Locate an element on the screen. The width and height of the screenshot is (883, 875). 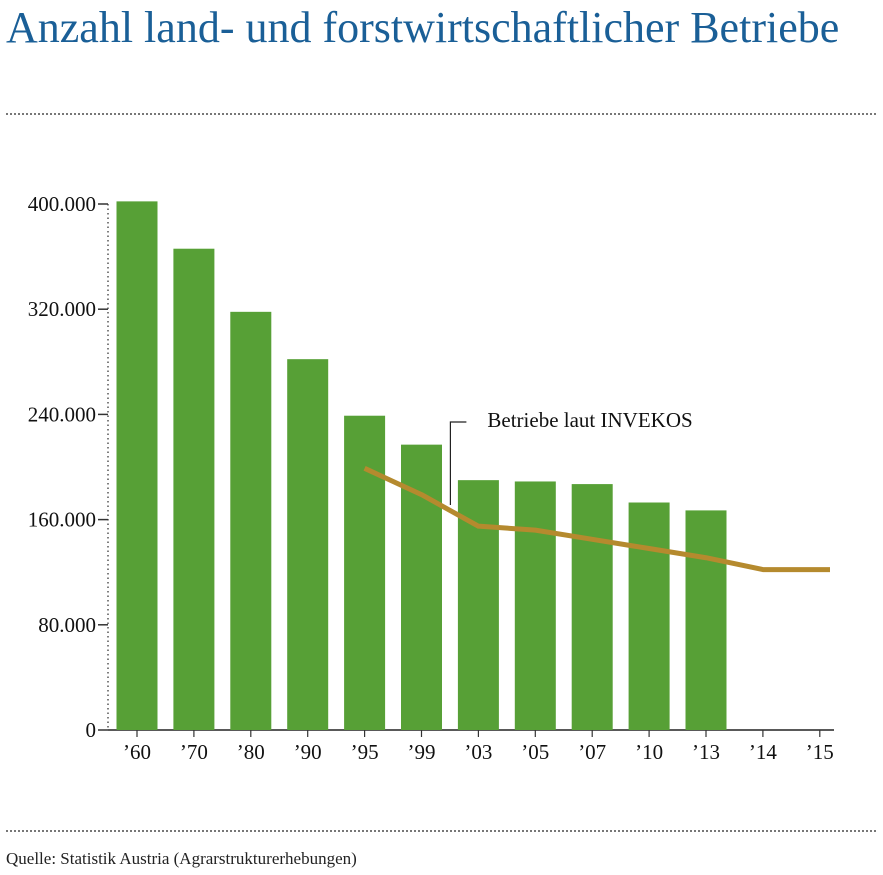
annotation: Betriebe laut INVEKOS is located at coordinates (571, 456).